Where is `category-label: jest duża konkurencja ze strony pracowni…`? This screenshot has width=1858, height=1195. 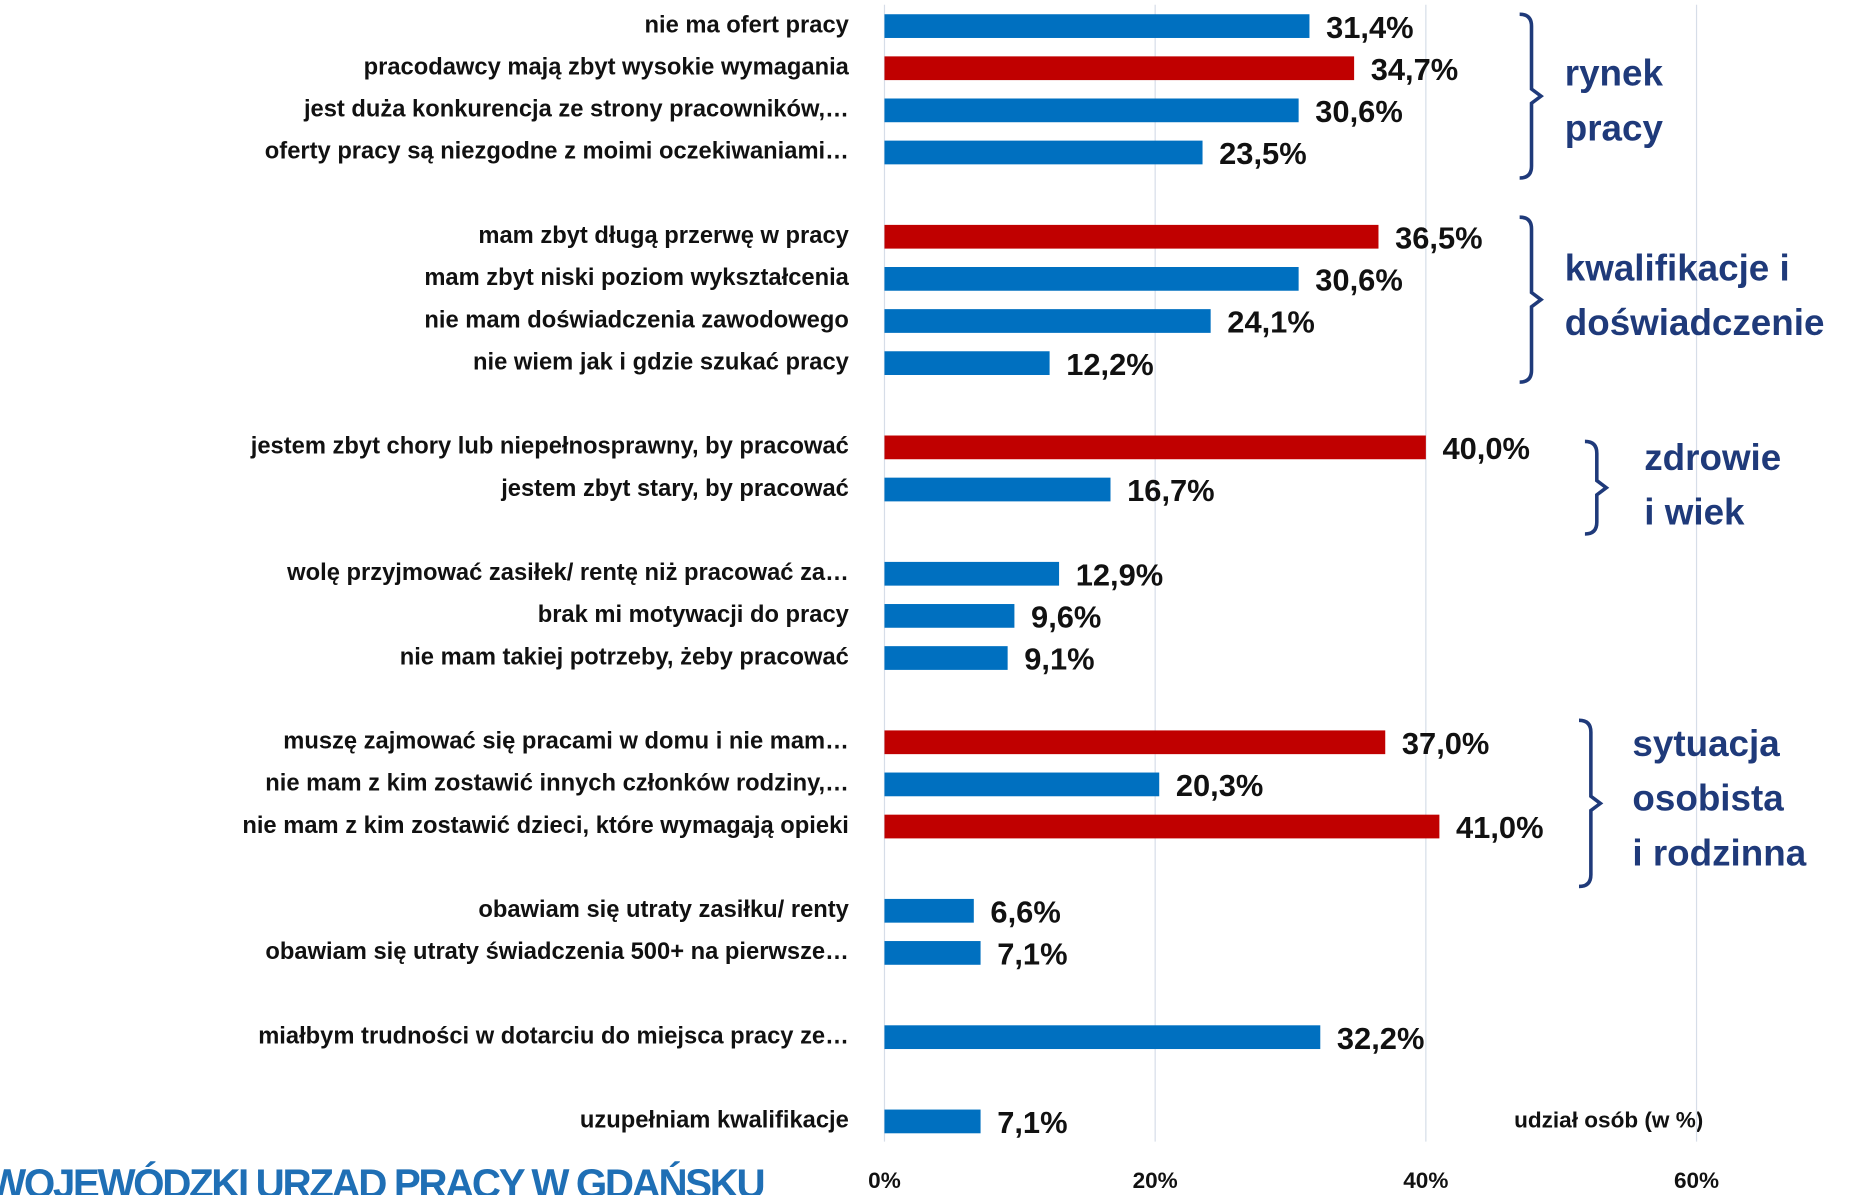 category-label: jest duża konkurencja ze strony pracowni… is located at coordinates (576, 110).